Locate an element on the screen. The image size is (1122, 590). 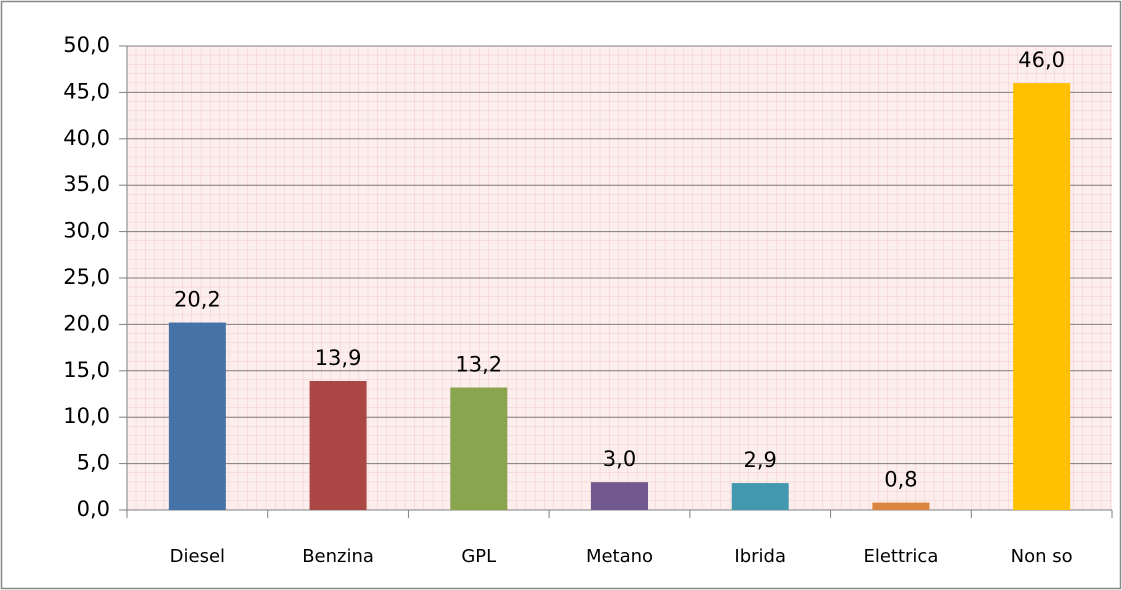
y-tick-label: 20,0 is located at coordinates (86, 323).